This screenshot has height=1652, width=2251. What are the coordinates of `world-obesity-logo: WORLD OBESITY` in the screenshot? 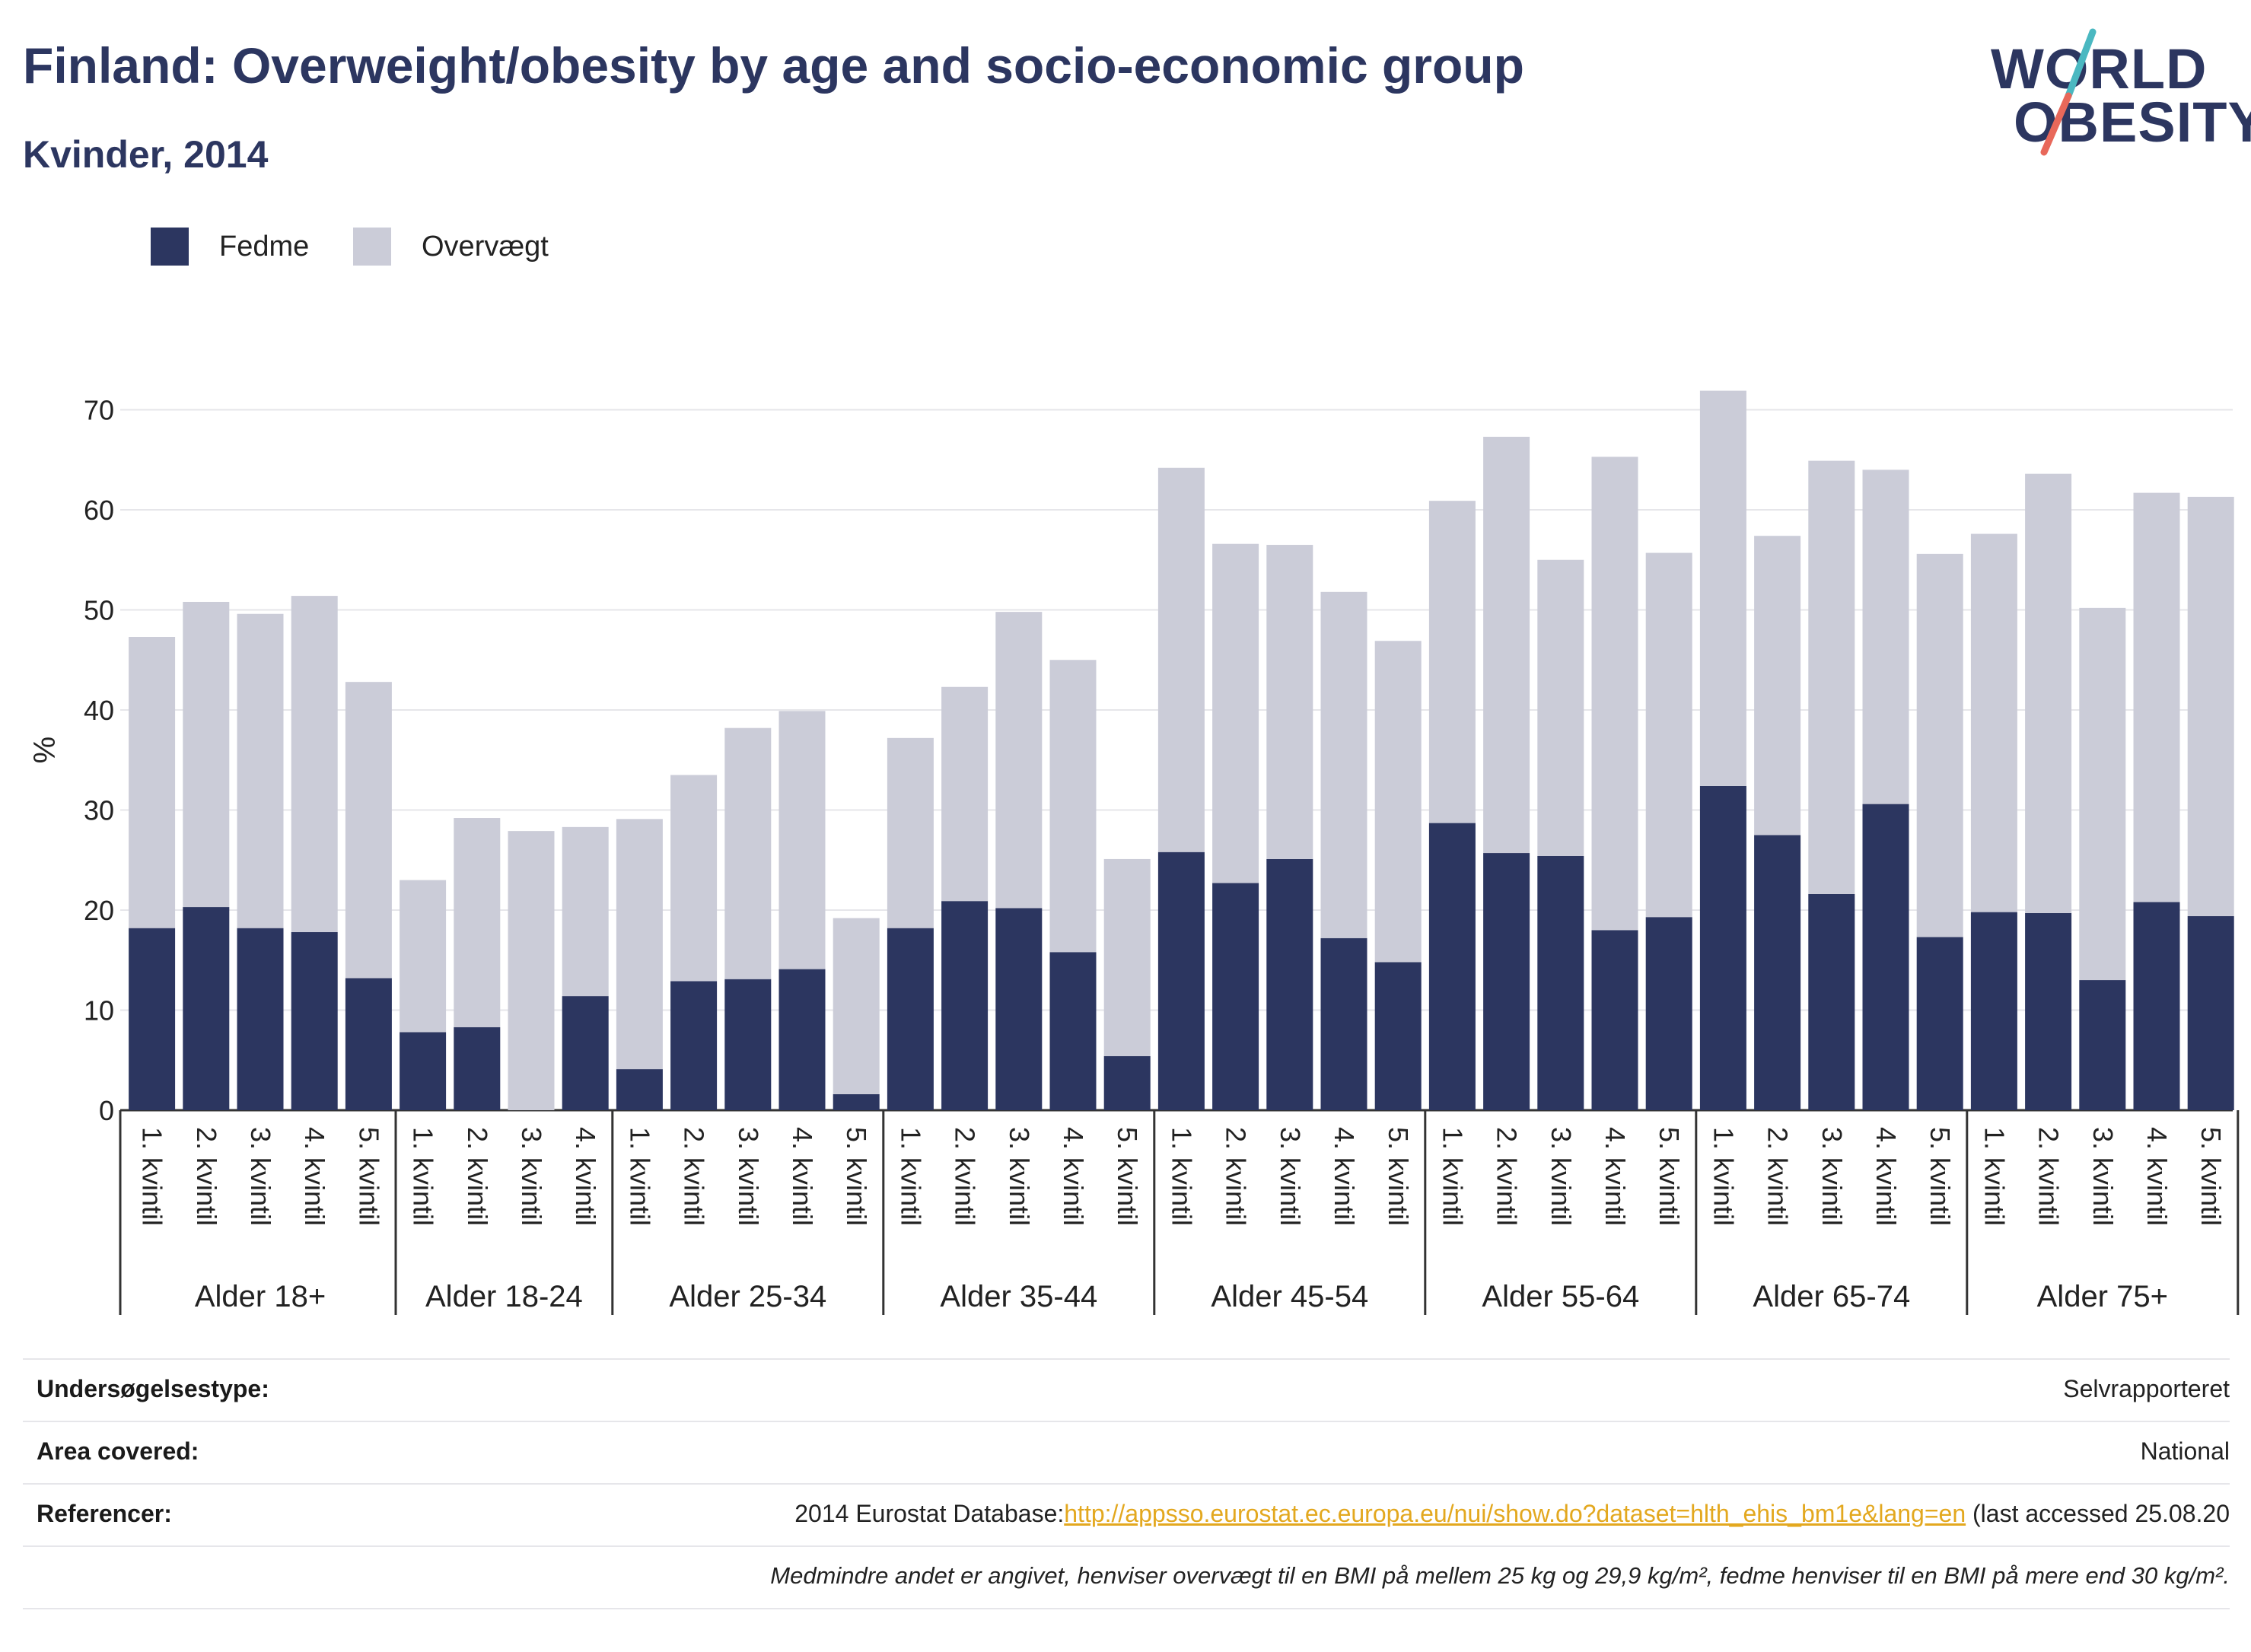 It's located at (2115, 91).